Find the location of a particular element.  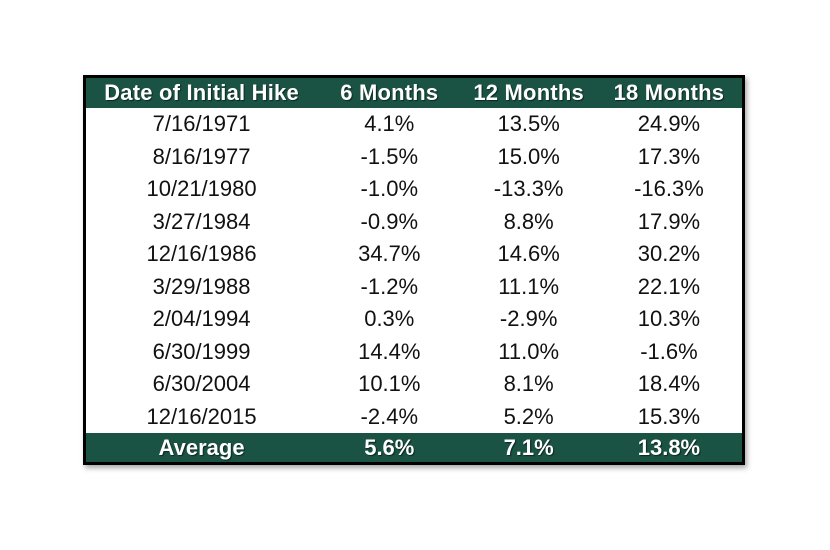

header-cell: 12 Months is located at coordinates (528, 92).